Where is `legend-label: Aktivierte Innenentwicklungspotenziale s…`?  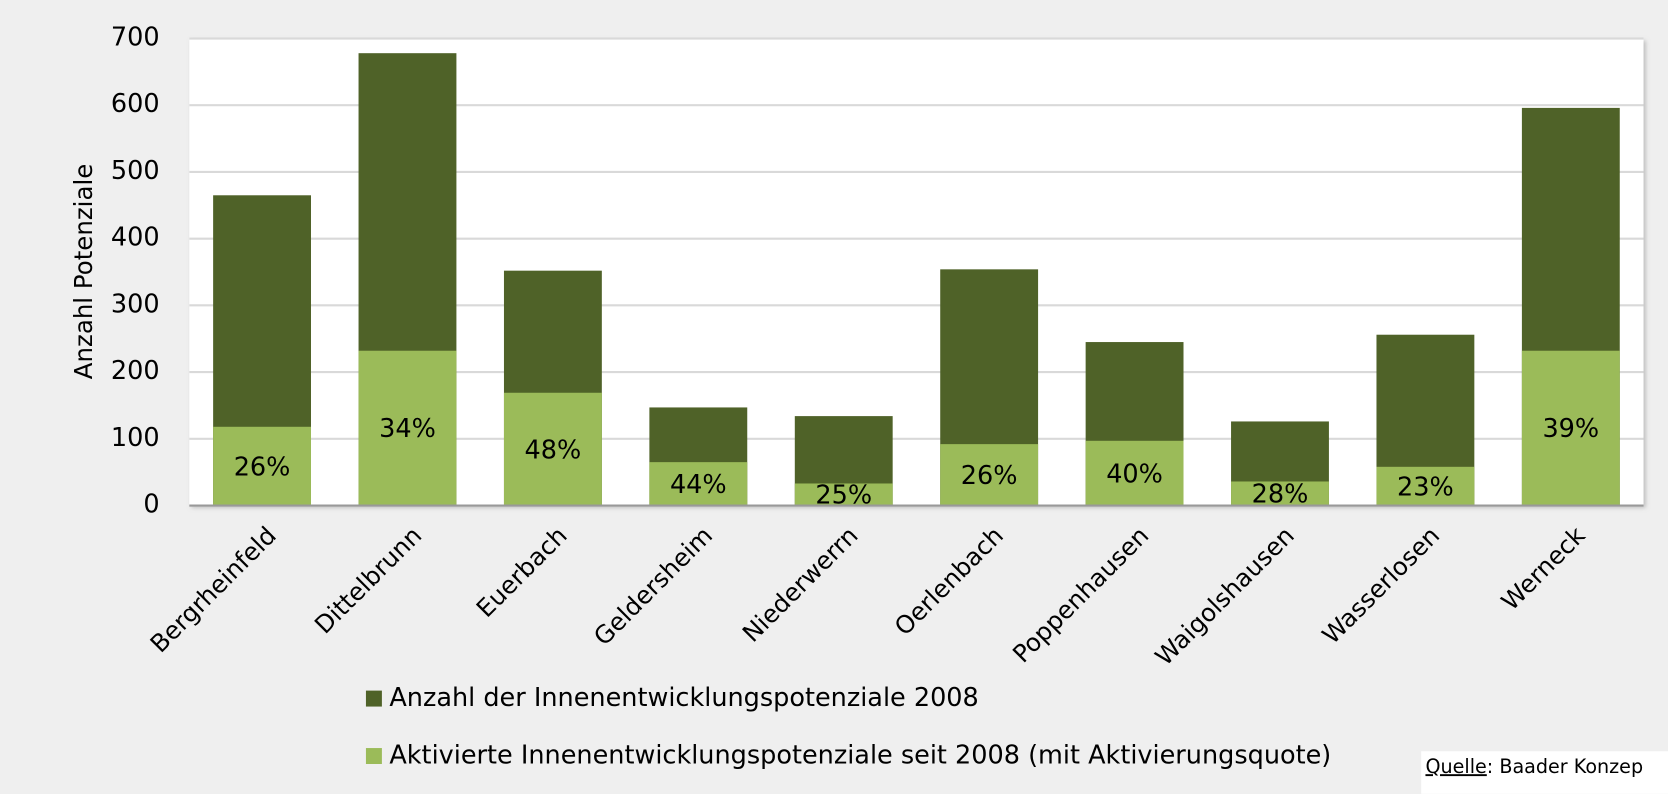
legend-label: Aktivierte Innenentwicklungspotenziale s… is located at coordinates (860, 756).